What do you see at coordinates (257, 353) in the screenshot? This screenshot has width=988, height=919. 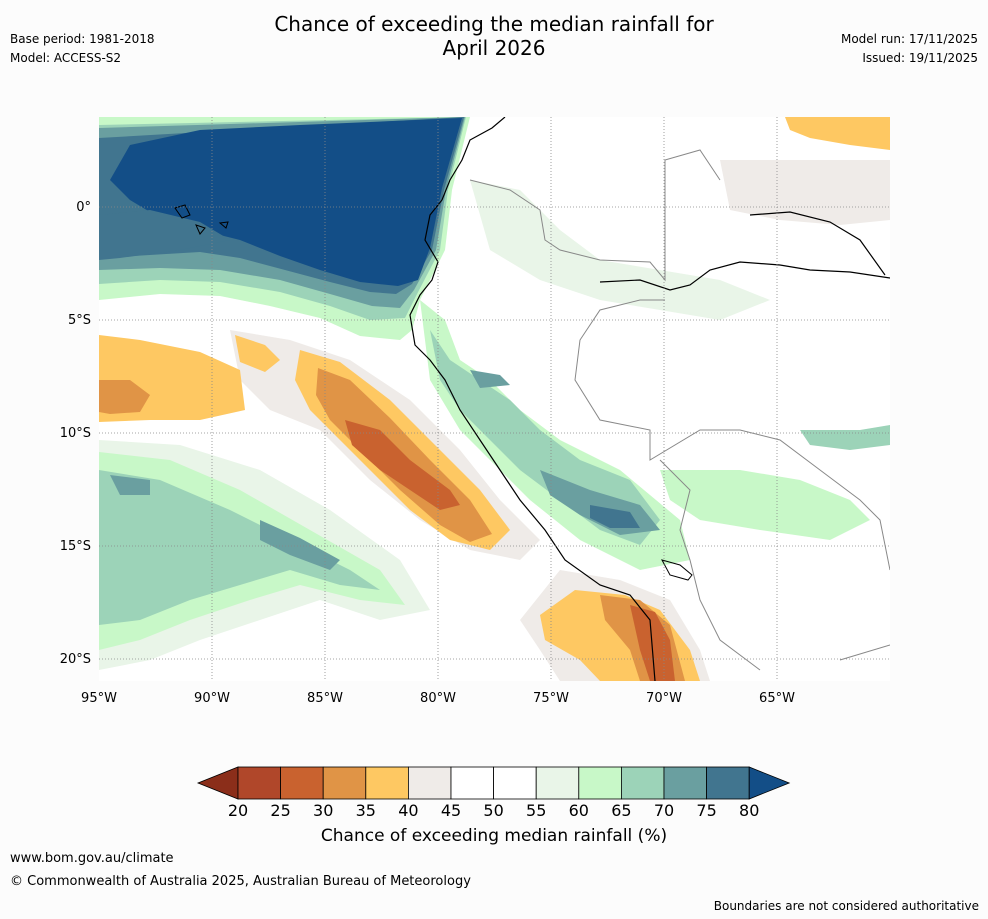 I see `dry-zone-west-35b` at bounding box center [257, 353].